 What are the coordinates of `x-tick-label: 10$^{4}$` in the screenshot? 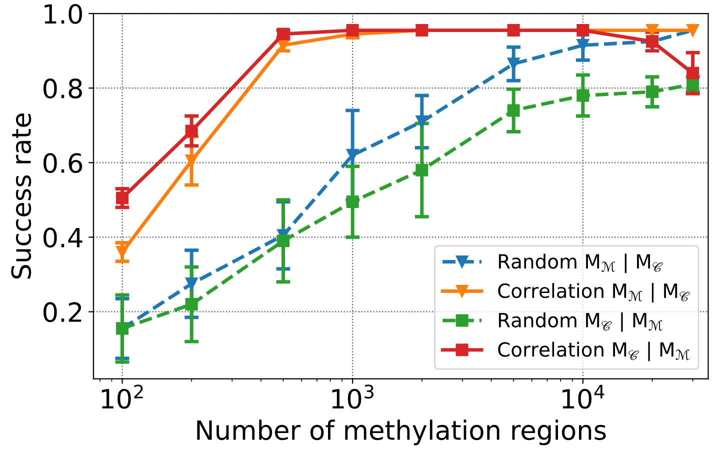 It's located at (583, 396).